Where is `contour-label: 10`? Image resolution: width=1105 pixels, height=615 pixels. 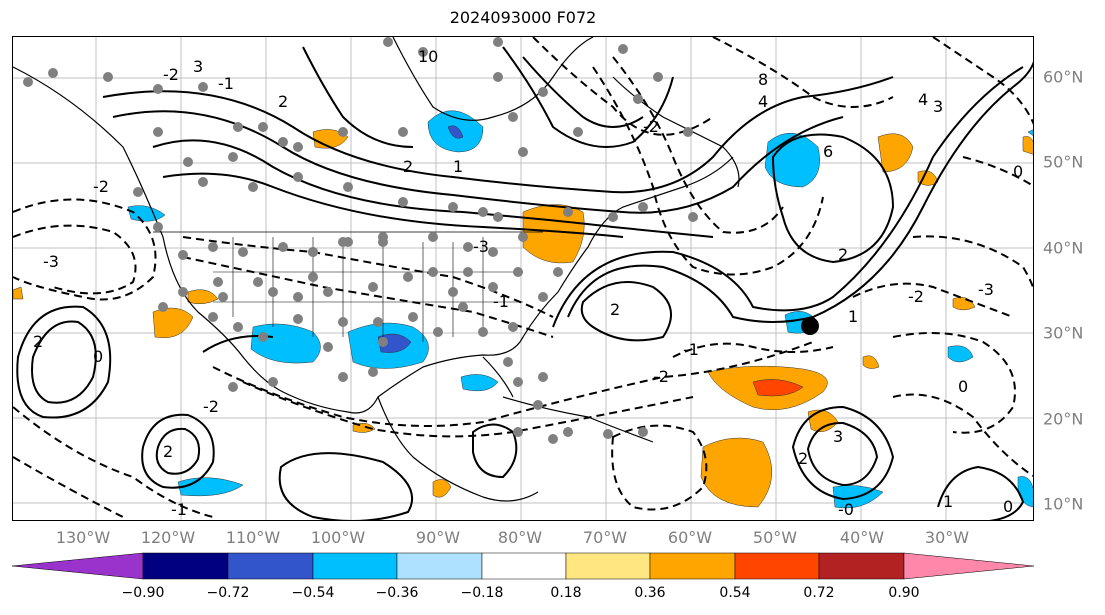 contour-label: 10 is located at coordinates (428, 56).